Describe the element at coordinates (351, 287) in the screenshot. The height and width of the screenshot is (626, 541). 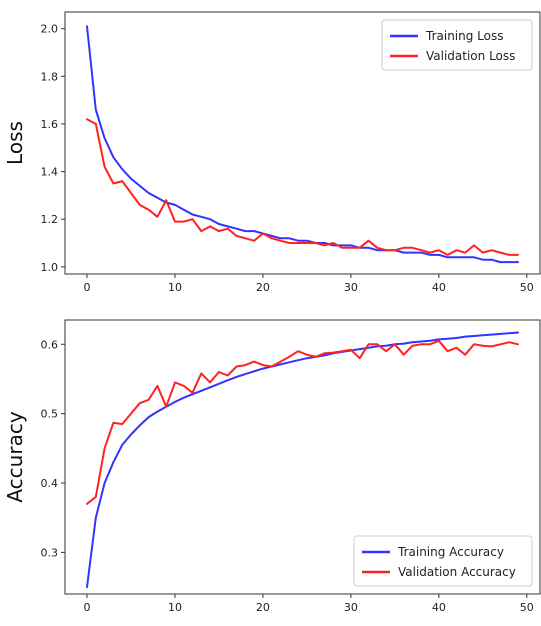
I see `loss-xtick-label: 30` at that location.